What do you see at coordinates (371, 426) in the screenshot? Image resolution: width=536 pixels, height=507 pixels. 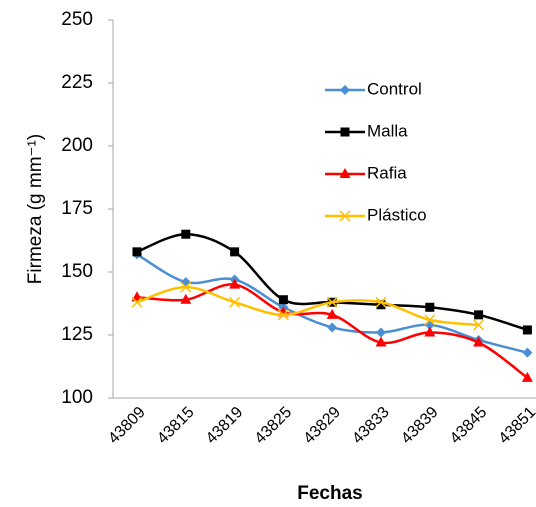 I see `x-tick-label: 43833` at bounding box center [371, 426].